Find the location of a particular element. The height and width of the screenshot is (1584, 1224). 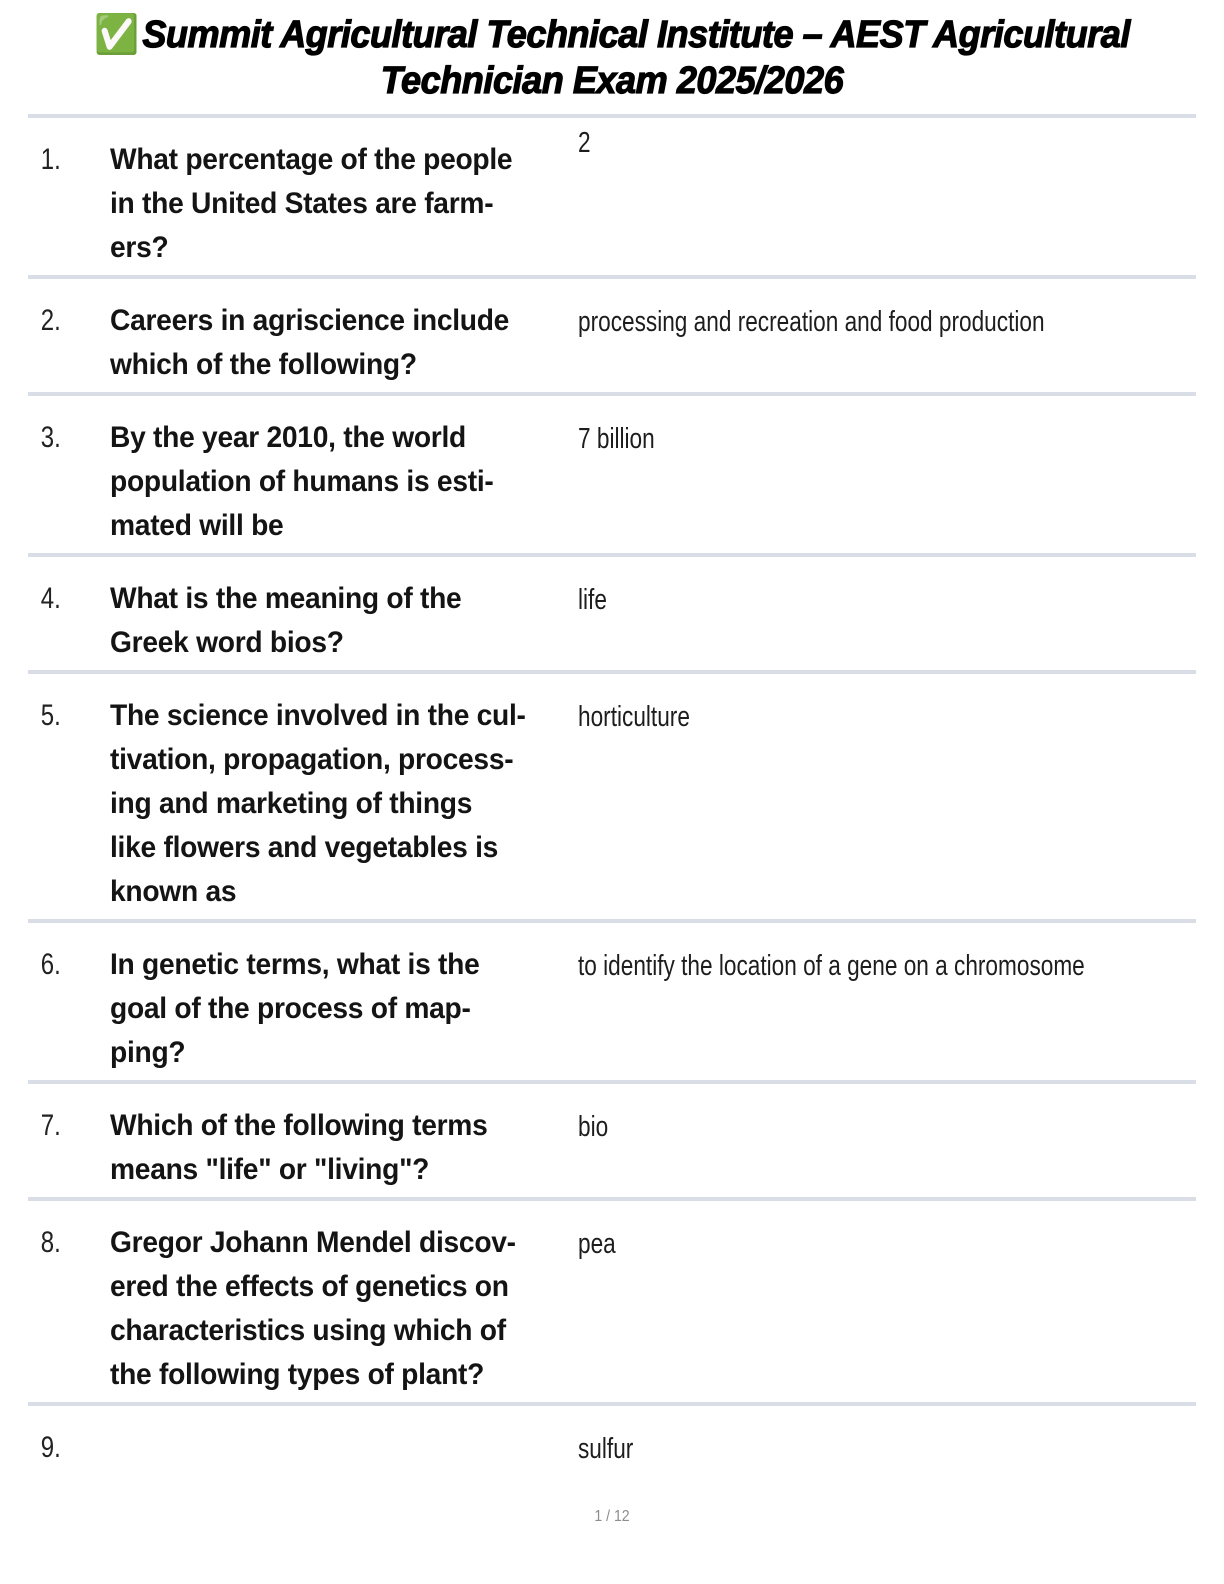

question-number: 4. is located at coordinates (50, 598).